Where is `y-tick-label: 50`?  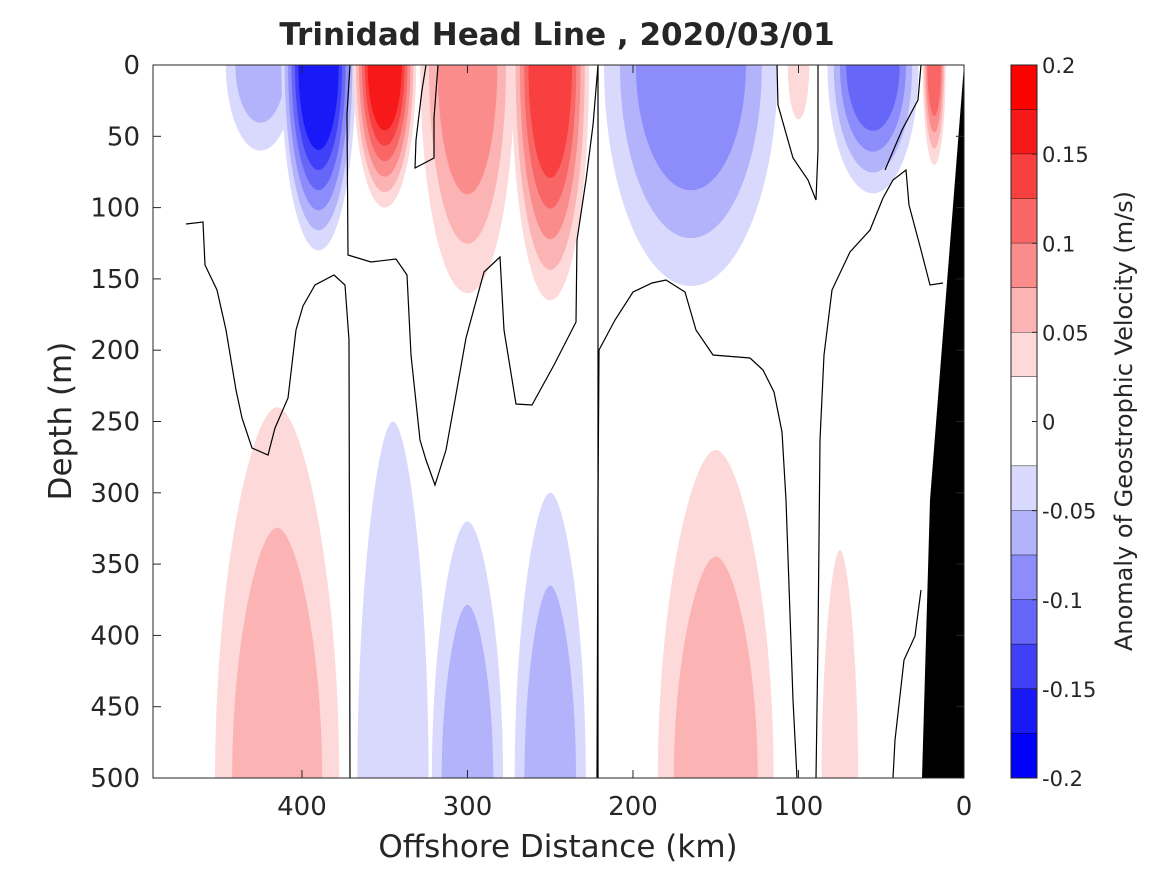 y-tick-label: 50 is located at coordinates (123, 137).